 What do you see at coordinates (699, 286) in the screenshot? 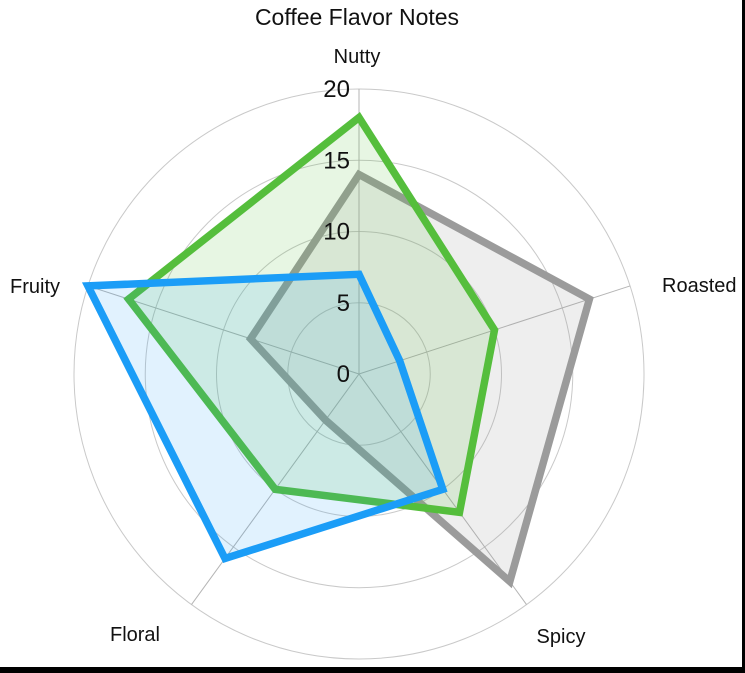
I see `axis-label-roasted: Roasted` at bounding box center [699, 286].